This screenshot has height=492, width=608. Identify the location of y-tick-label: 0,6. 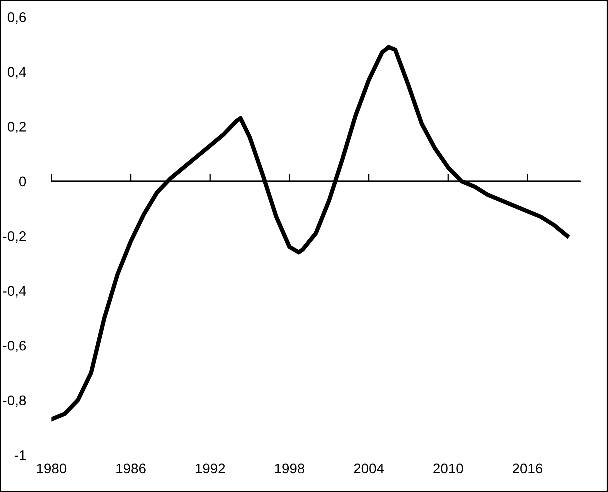
(17, 18).